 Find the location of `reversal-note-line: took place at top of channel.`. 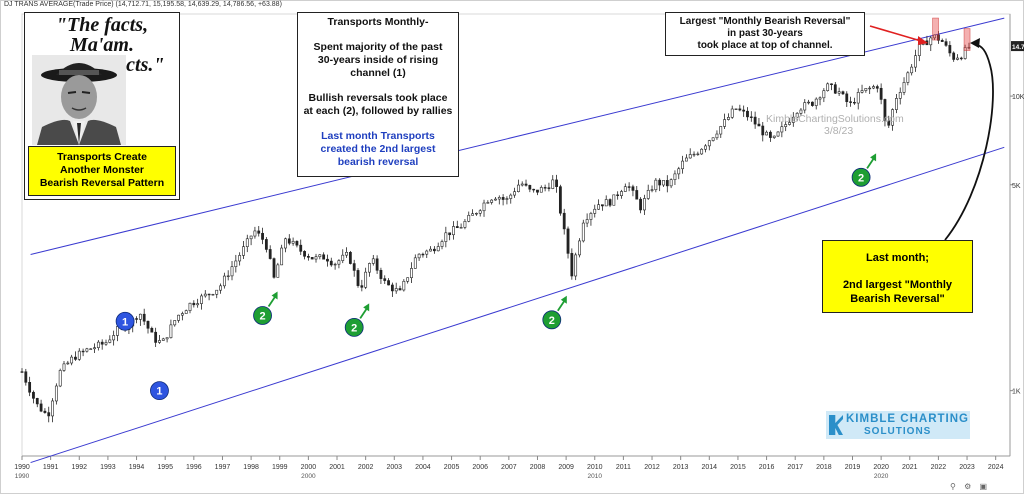

reversal-note-line: took place at top of channel. is located at coordinates (765, 45).